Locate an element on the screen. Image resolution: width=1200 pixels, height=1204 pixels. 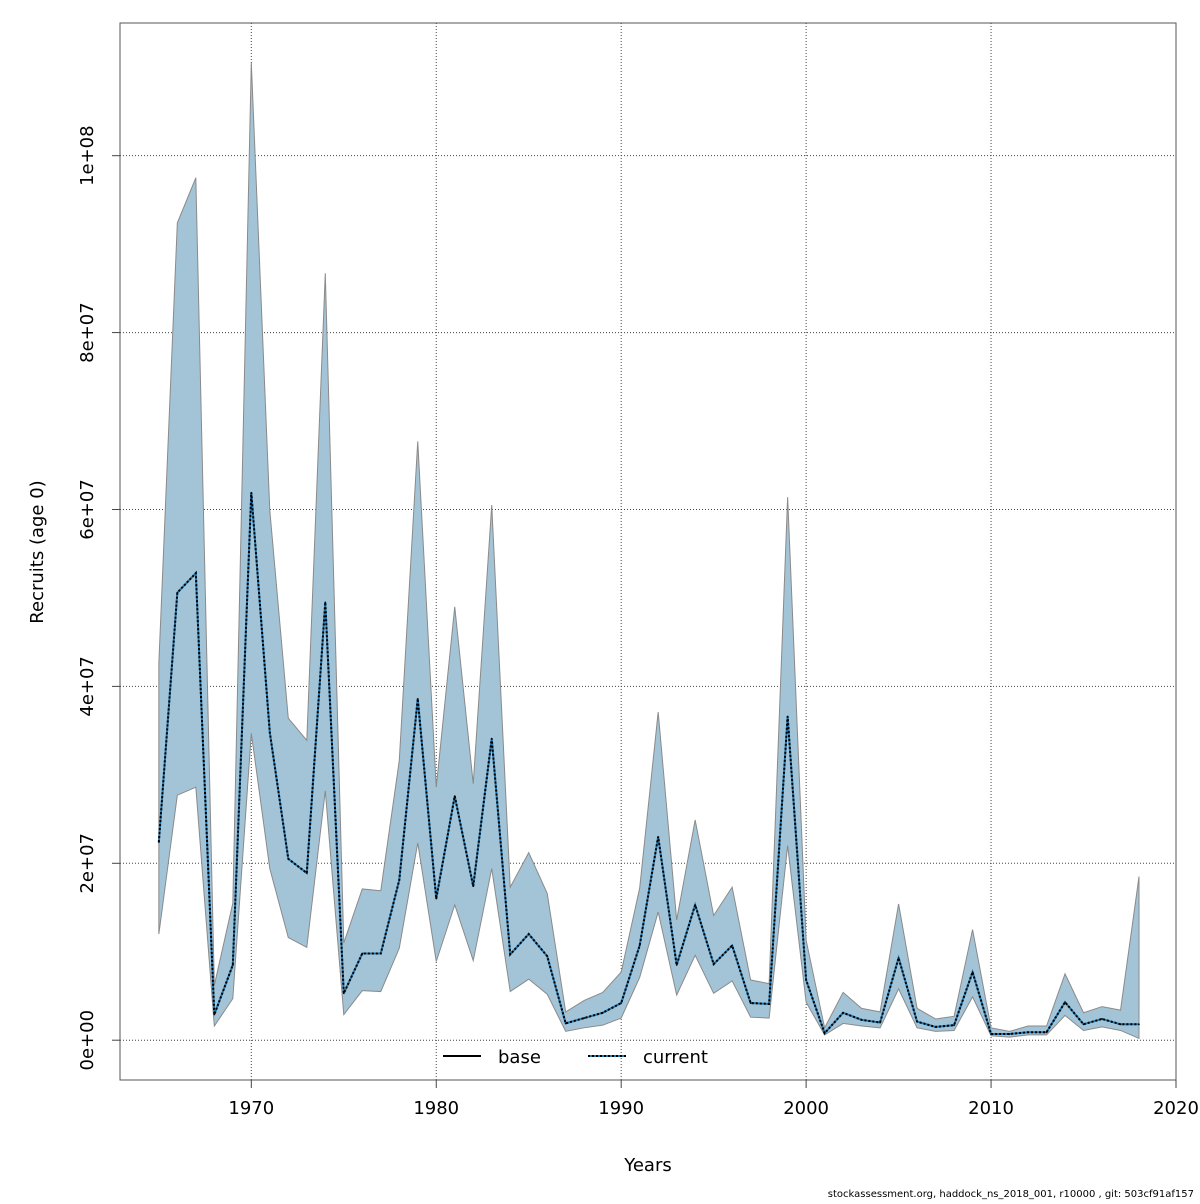
y-axis-label: Recruits (age 0) is located at coordinates (37, 551).